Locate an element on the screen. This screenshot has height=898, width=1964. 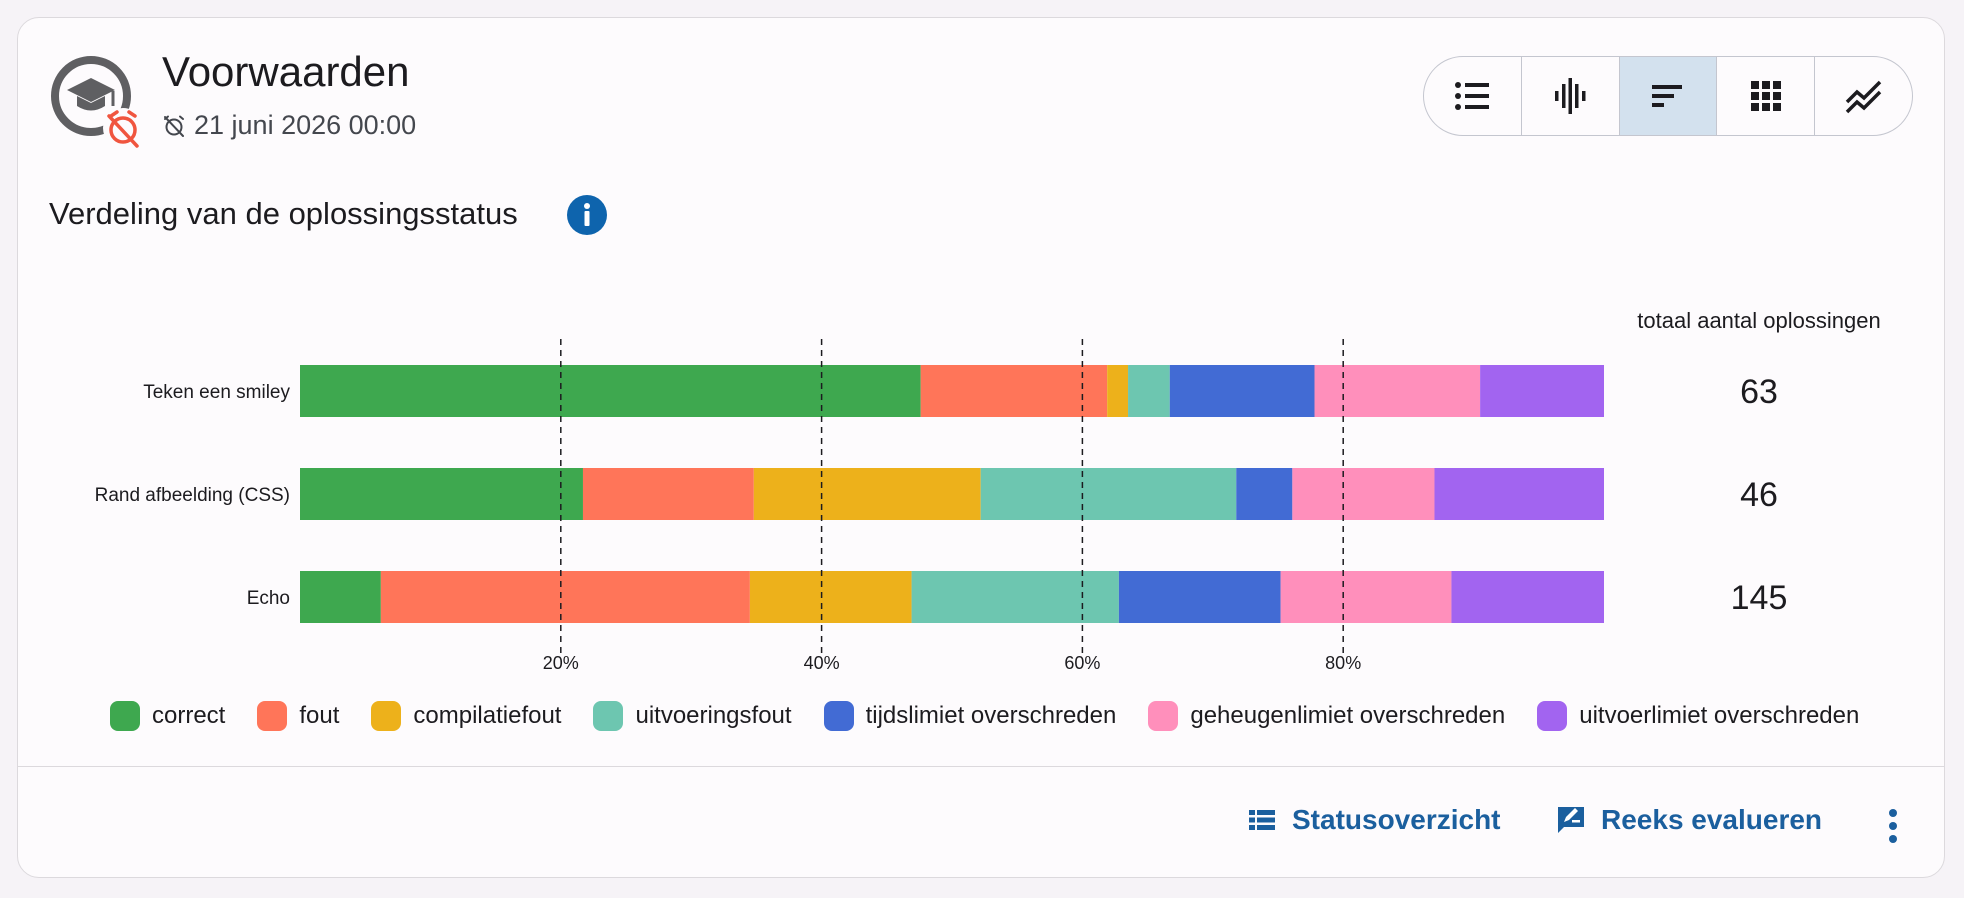
grid-icon is located at coordinates (1765, 96).